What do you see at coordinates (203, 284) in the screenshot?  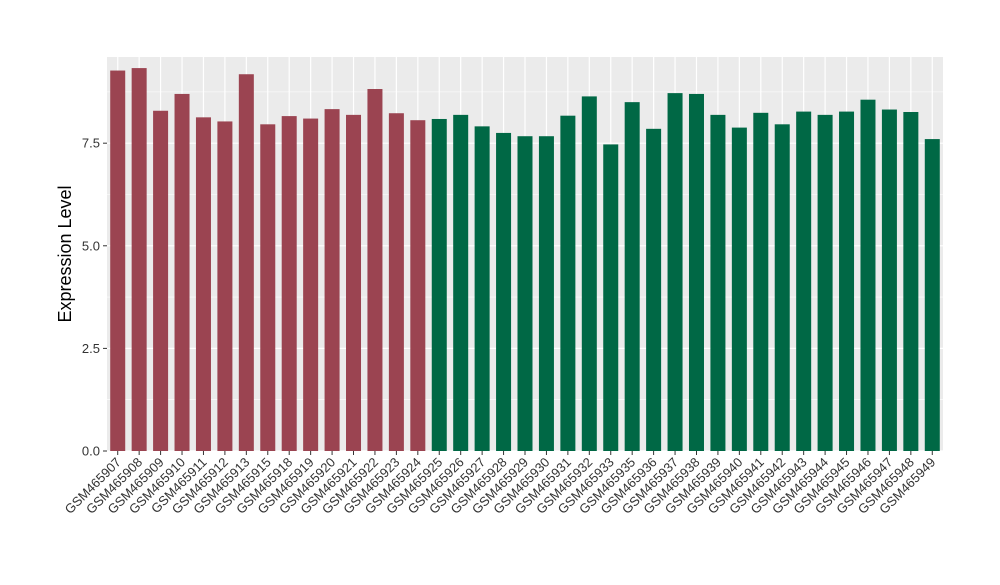 I see `bar-GSM465911` at bounding box center [203, 284].